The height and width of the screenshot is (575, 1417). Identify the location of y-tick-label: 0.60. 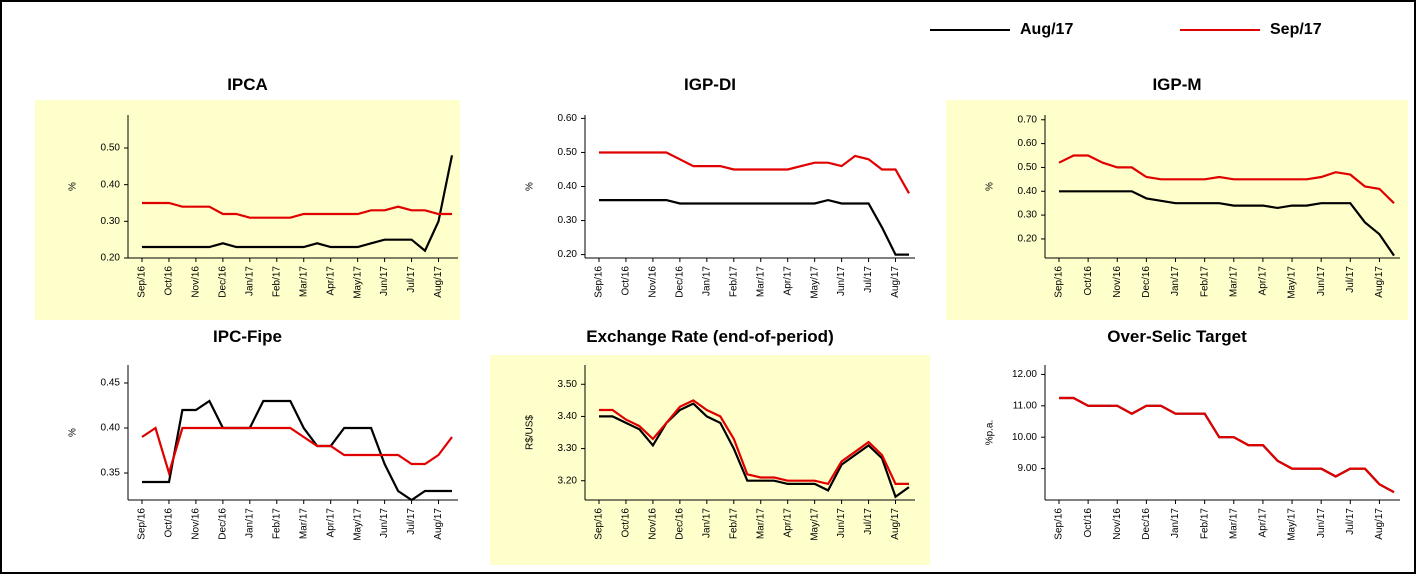
(1028, 143).